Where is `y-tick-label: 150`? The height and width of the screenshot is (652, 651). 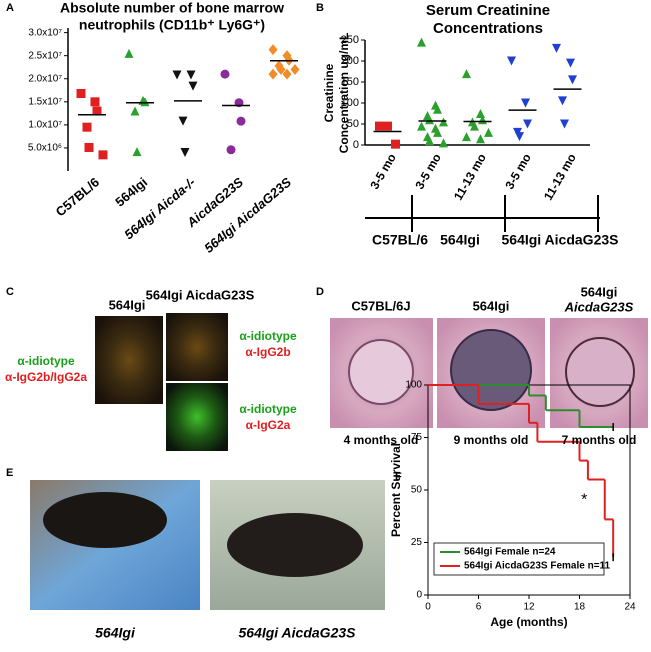
y-tick-label: 150 is located at coordinates (350, 82).